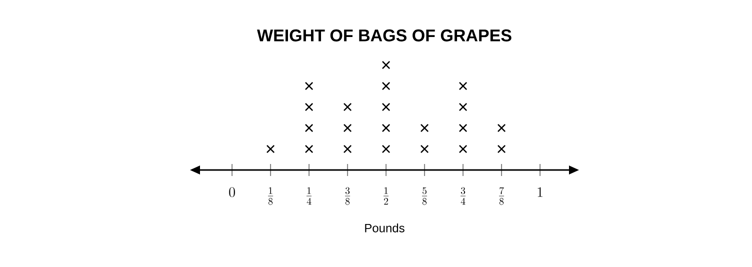  Describe the element at coordinates (540, 192) in the screenshot. I see `x-tick-label: $1$` at that location.